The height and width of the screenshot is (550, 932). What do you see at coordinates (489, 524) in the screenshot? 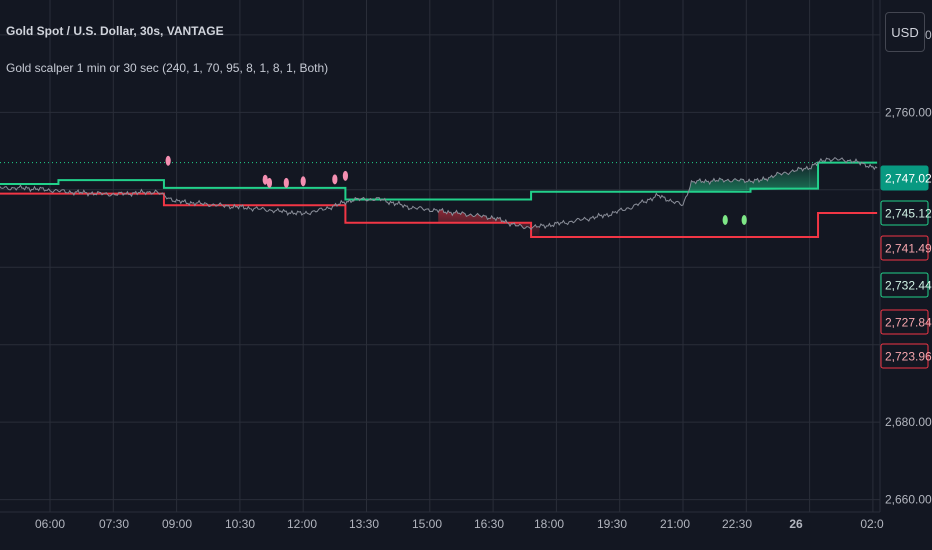
I see `time-axis-tick-label: 16:30` at bounding box center [489, 524].